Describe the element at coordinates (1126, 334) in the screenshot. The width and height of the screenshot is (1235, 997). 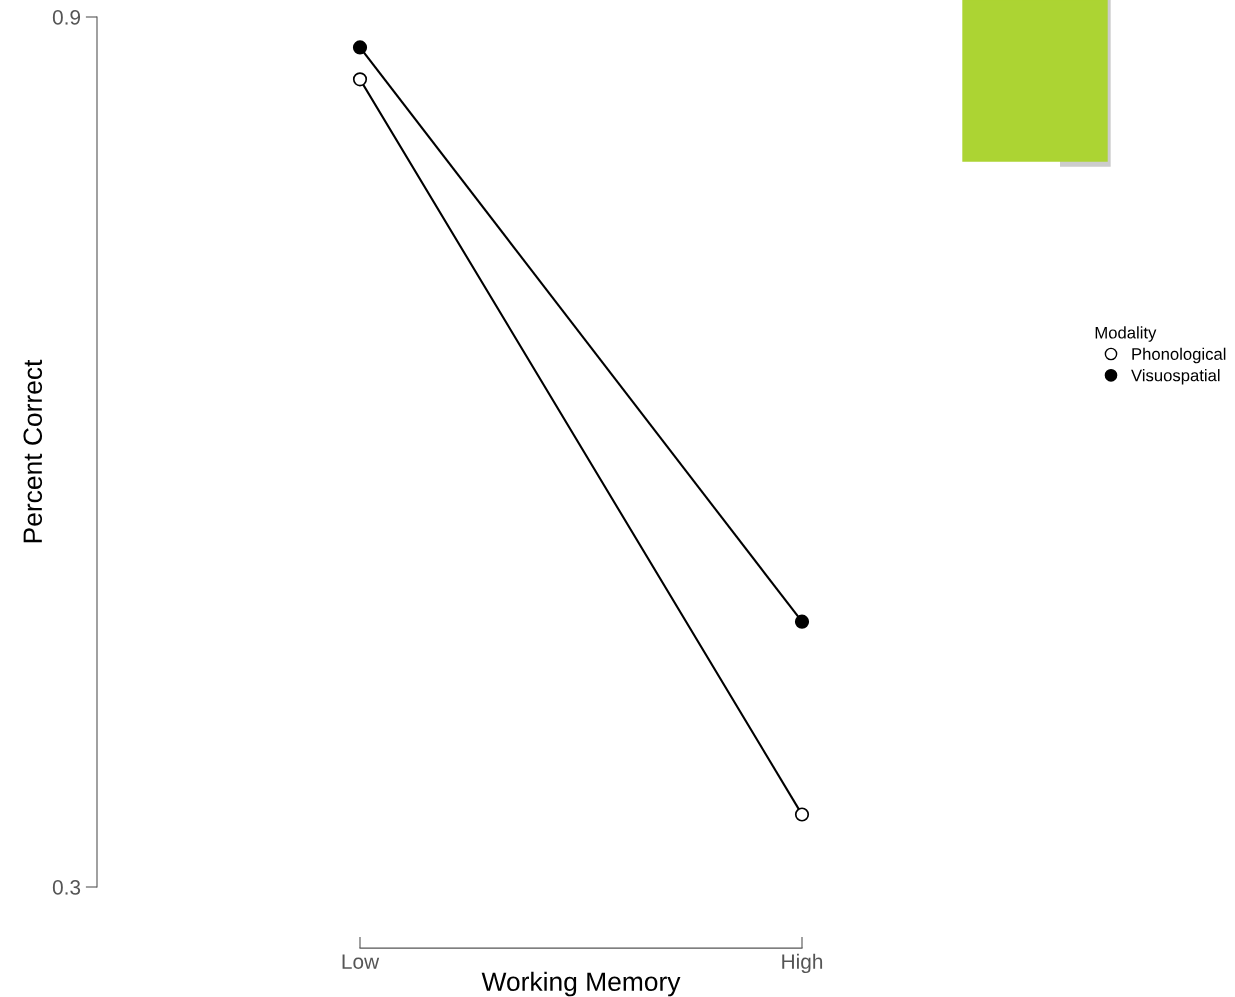
I see `legend-title: Modality` at that location.